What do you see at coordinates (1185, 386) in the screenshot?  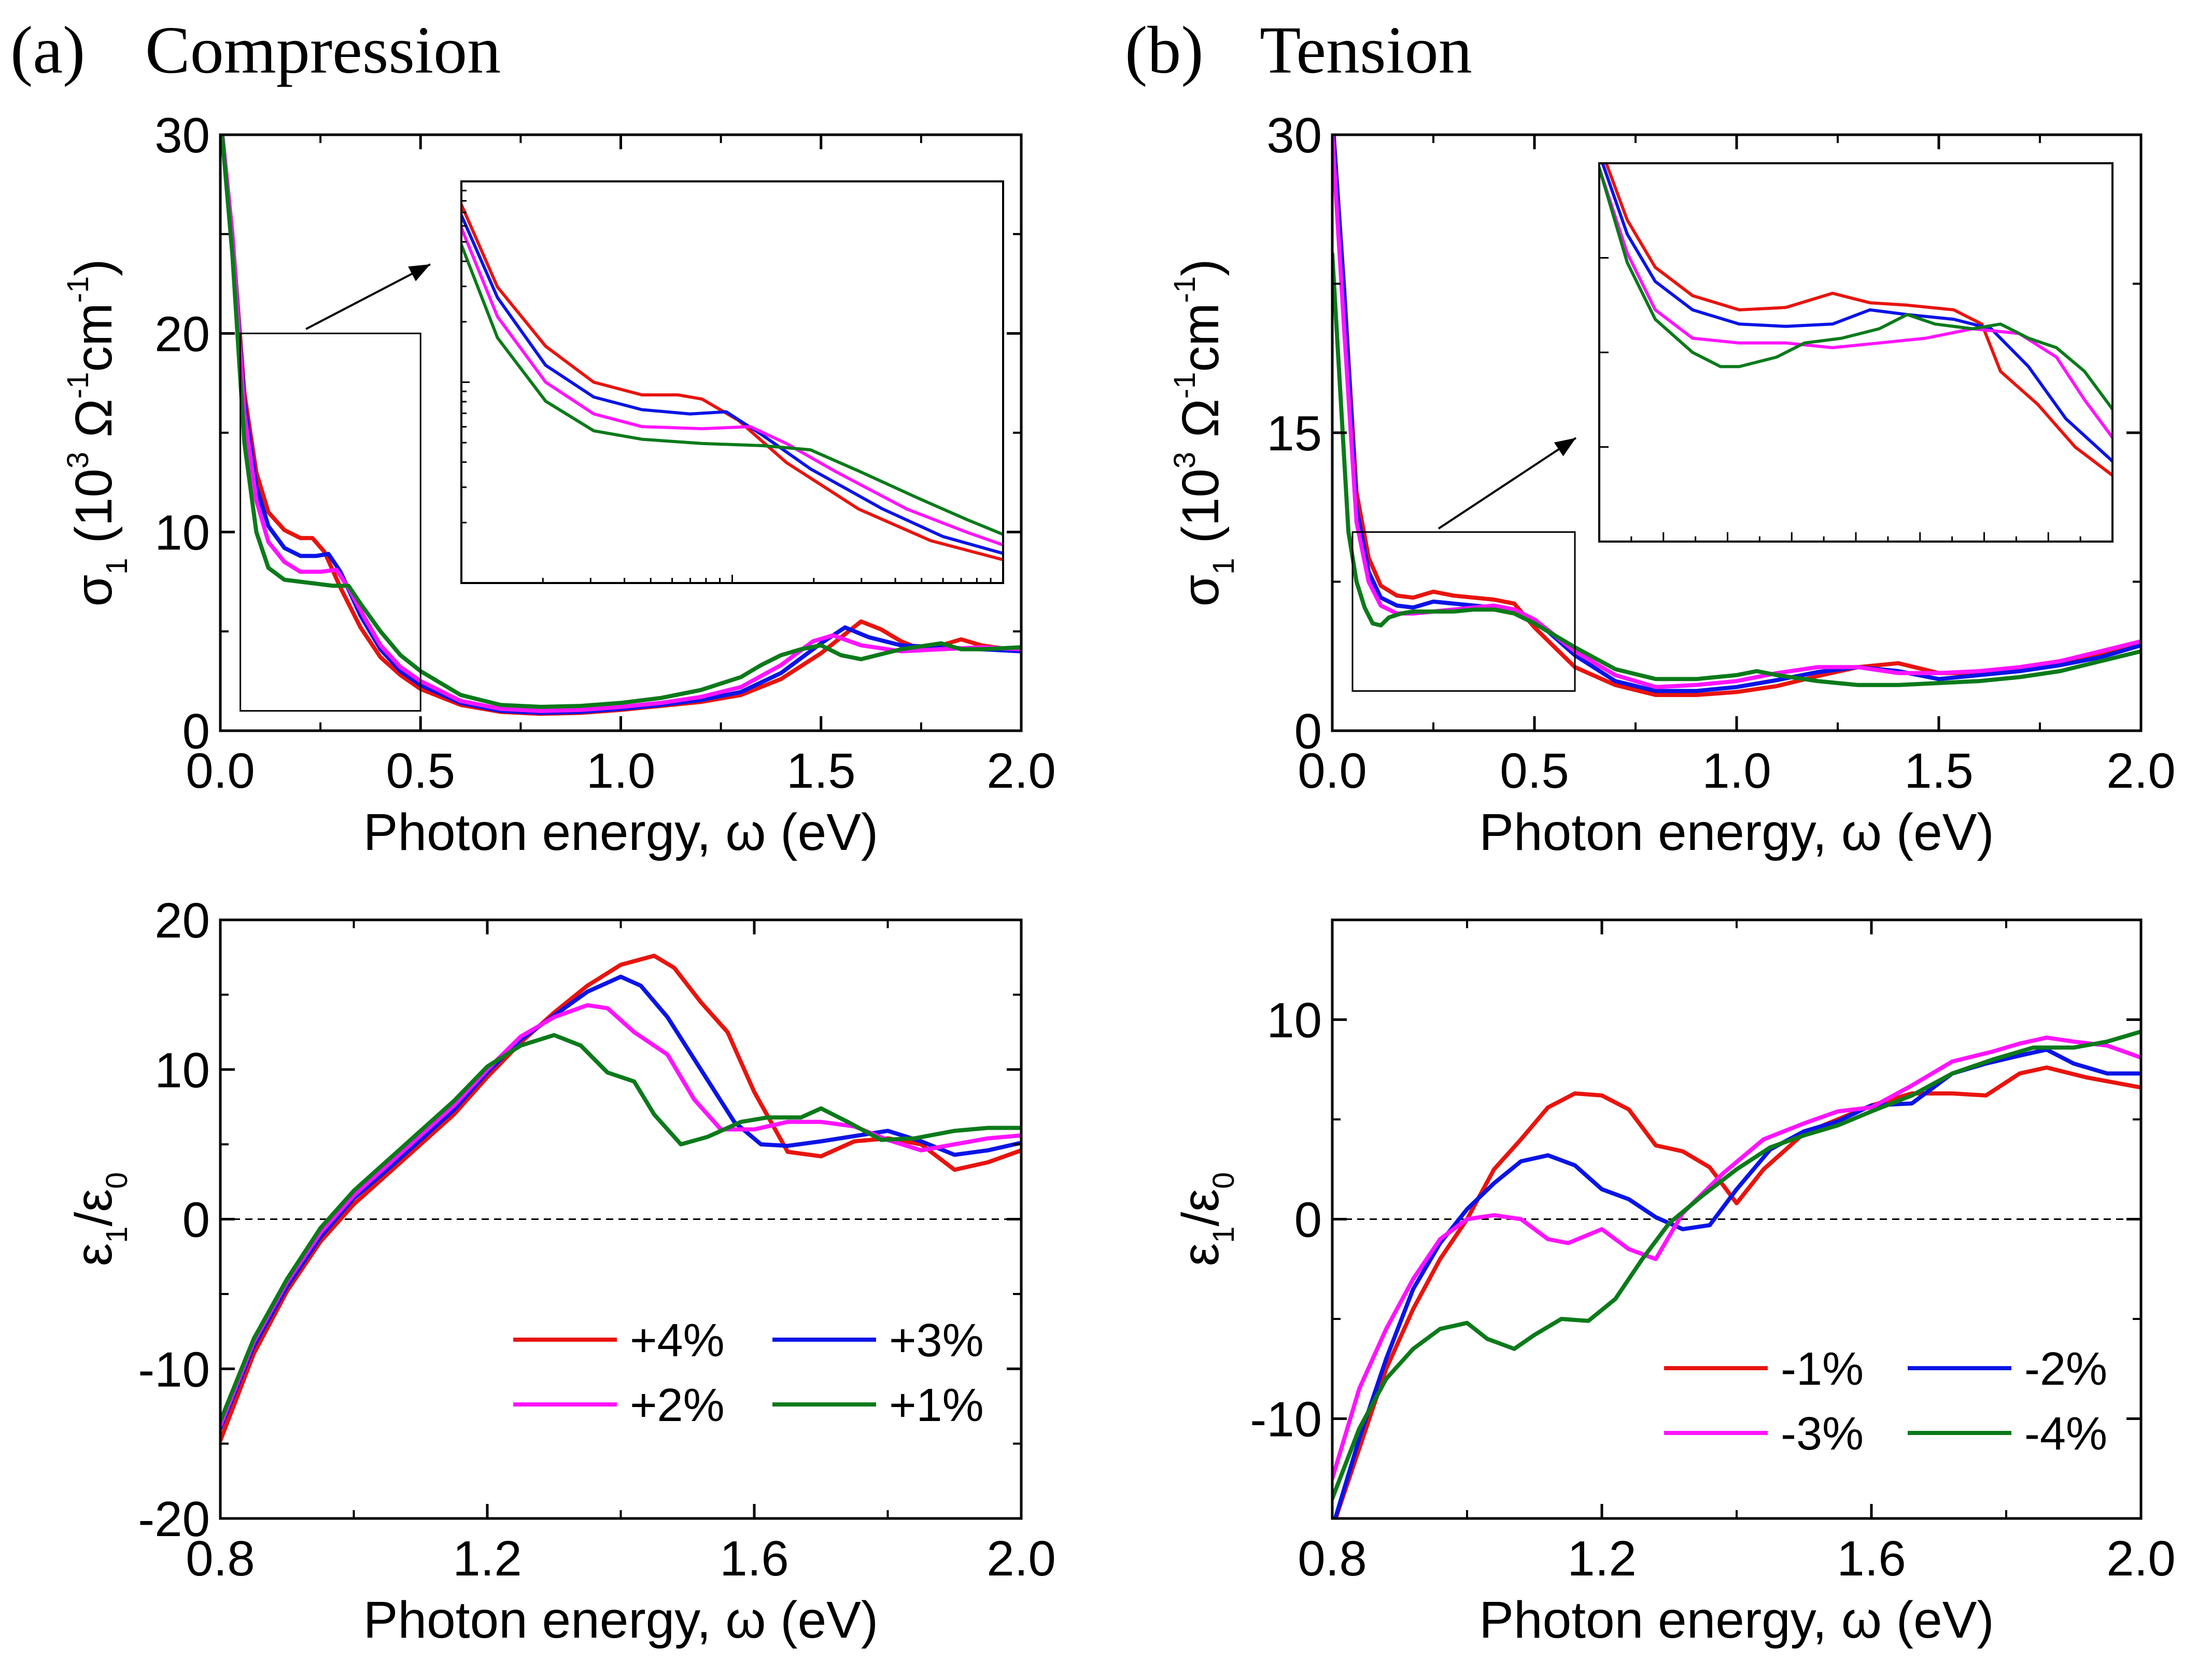 I see `b-top-ylabel-part-5: -1` at bounding box center [1185, 386].